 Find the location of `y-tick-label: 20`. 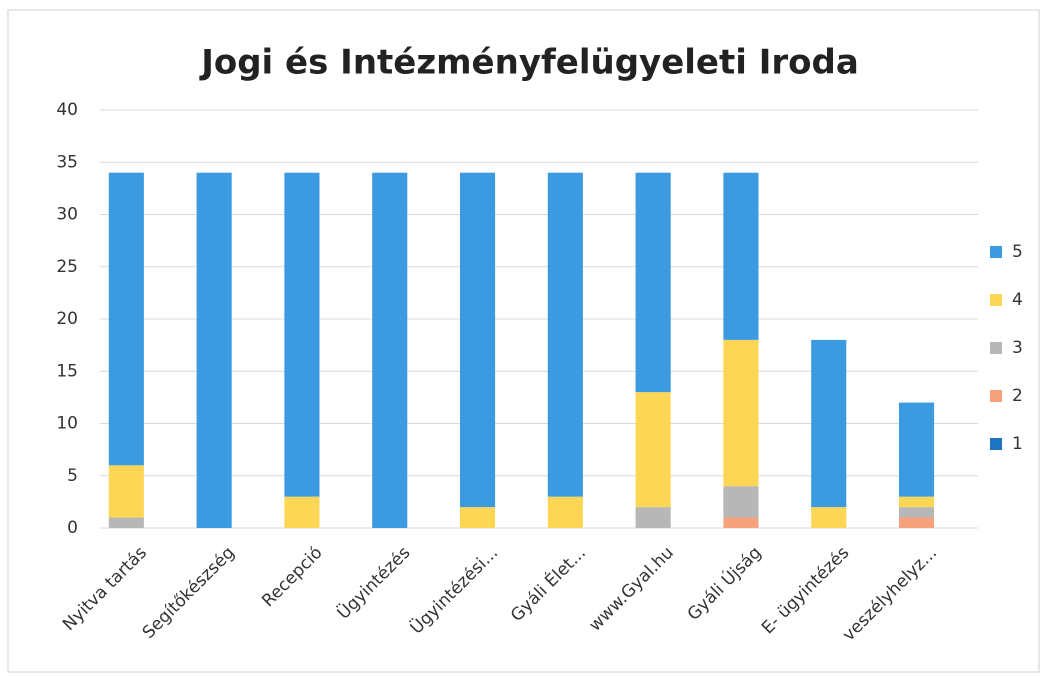

y-tick-label: 20 is located at coordinates (67, 319).